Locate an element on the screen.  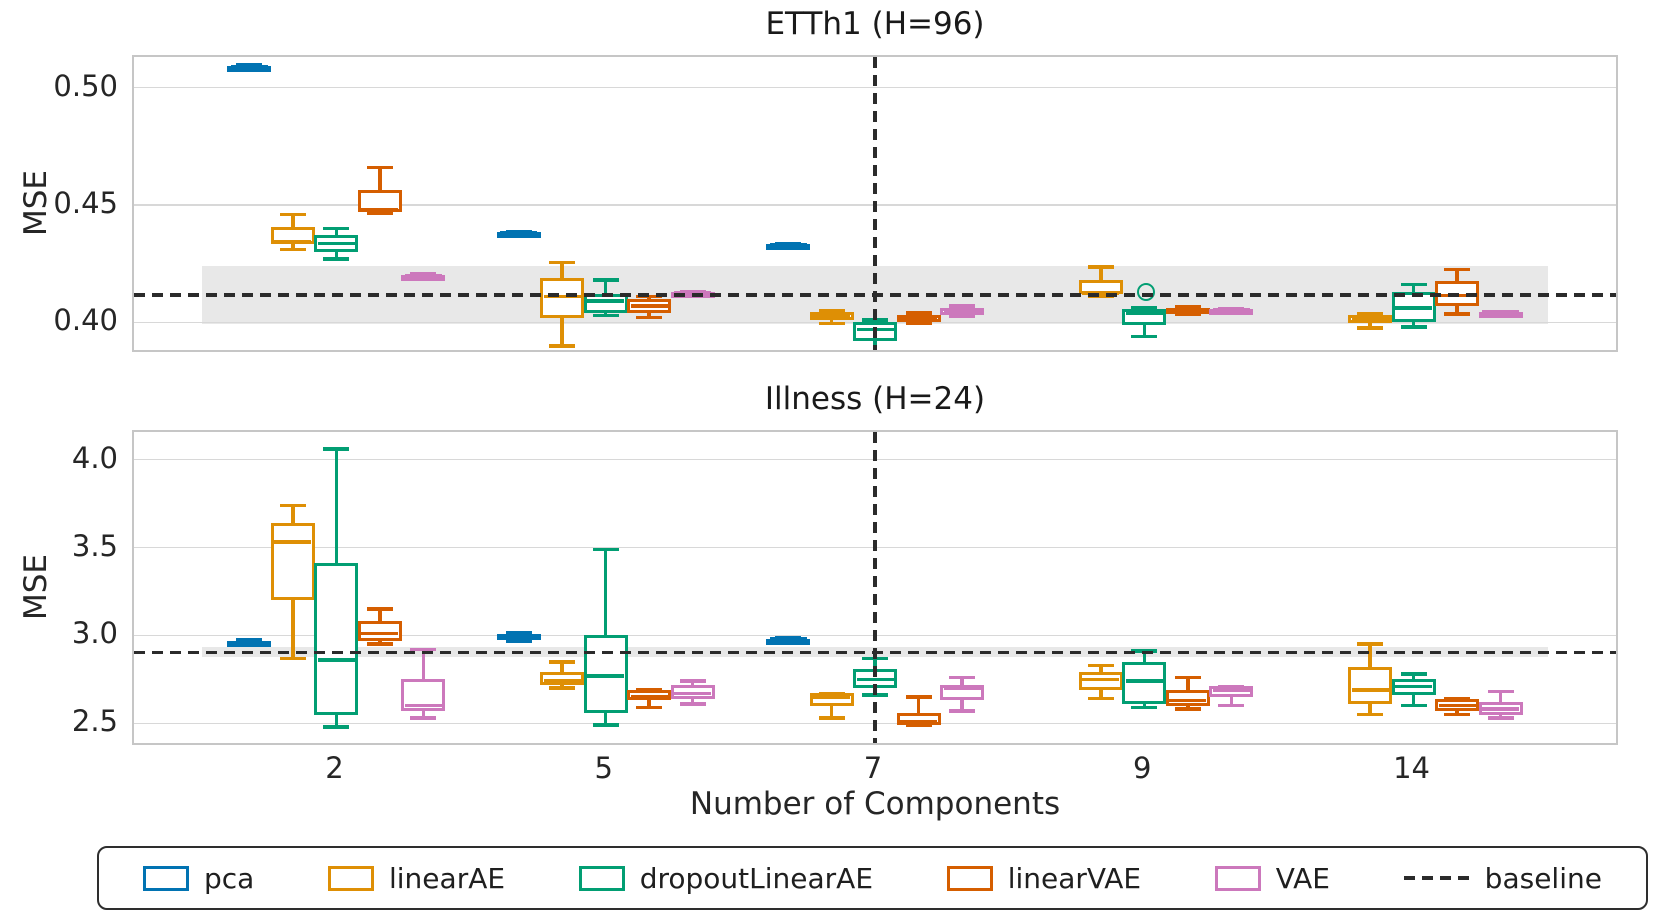
dropoutLinearAE-swatch-icon is located at coordinates (601, 878).